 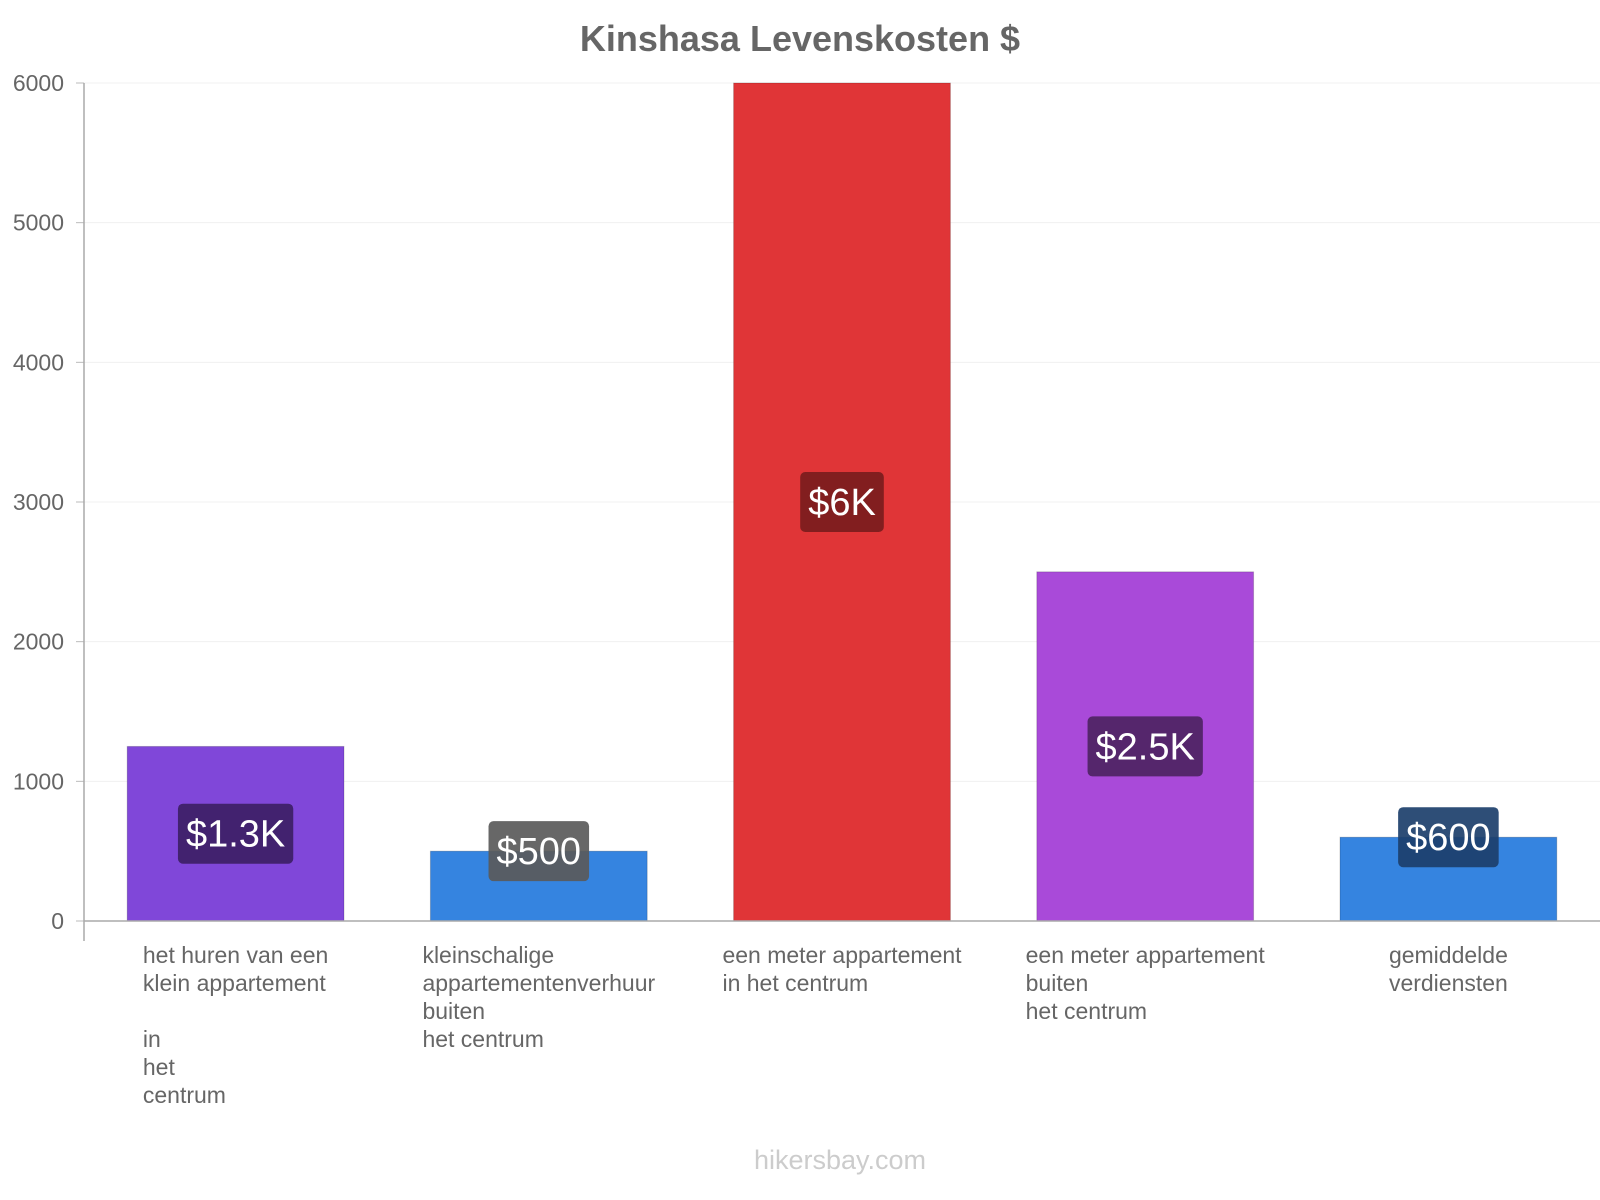 I want to click on data-label: $600, so click(x=1448, y=838).